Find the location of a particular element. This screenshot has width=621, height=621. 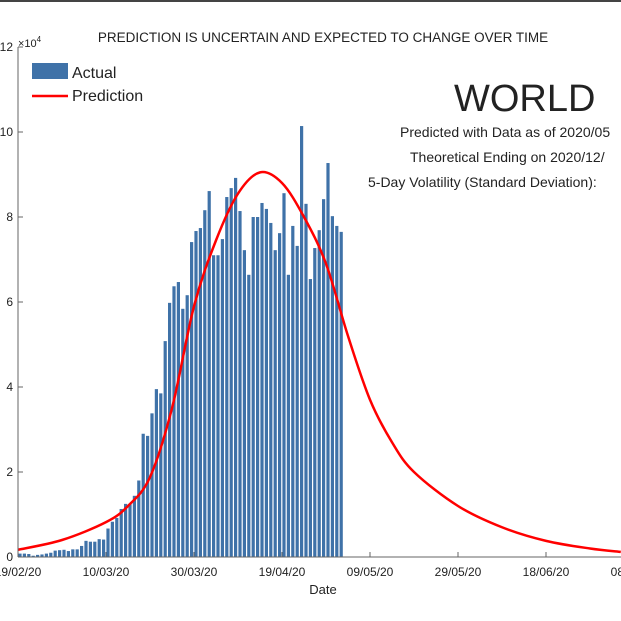

x-tick-label: 10/03/20 is located at coordinates (106, 572).